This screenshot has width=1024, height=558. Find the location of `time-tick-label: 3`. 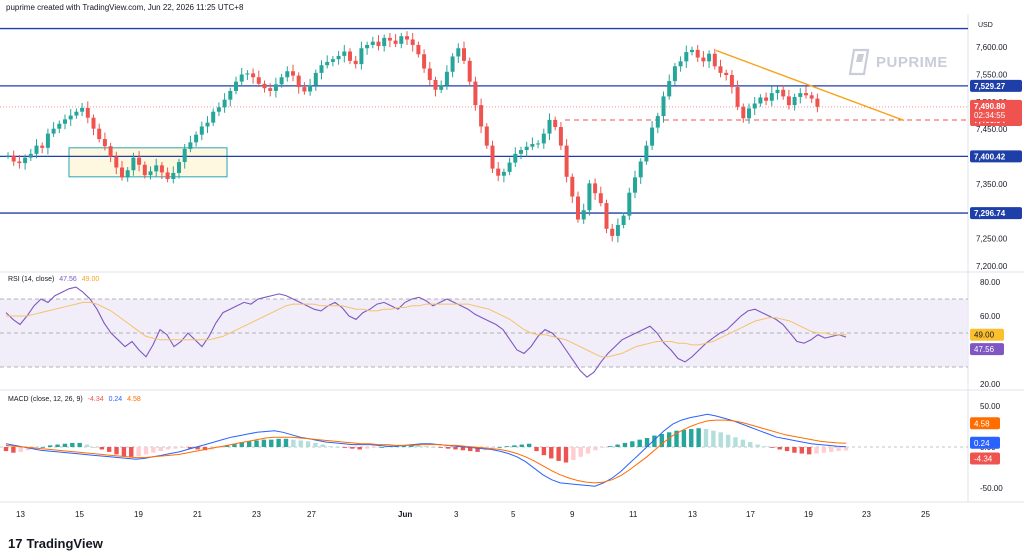

time-tick-label: 3 is located at coordinates (456, 514).